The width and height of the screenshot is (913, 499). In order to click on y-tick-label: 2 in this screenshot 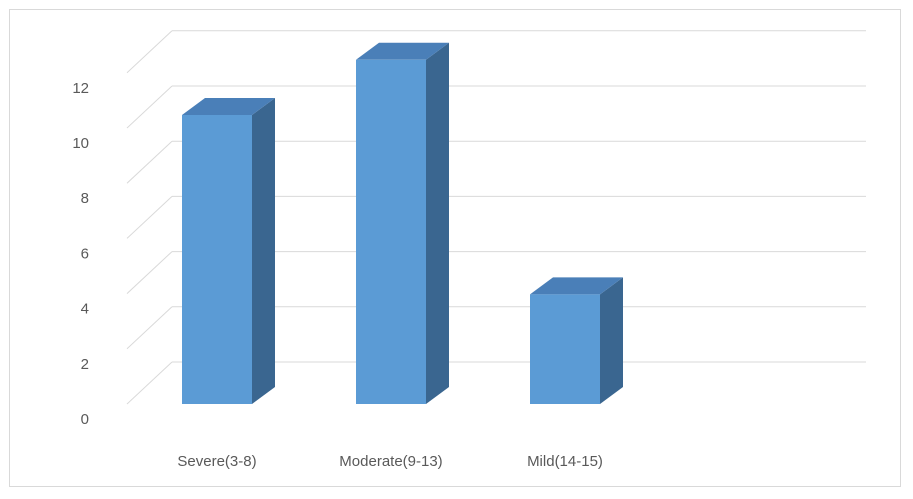, I will do `click(85, 364)`.